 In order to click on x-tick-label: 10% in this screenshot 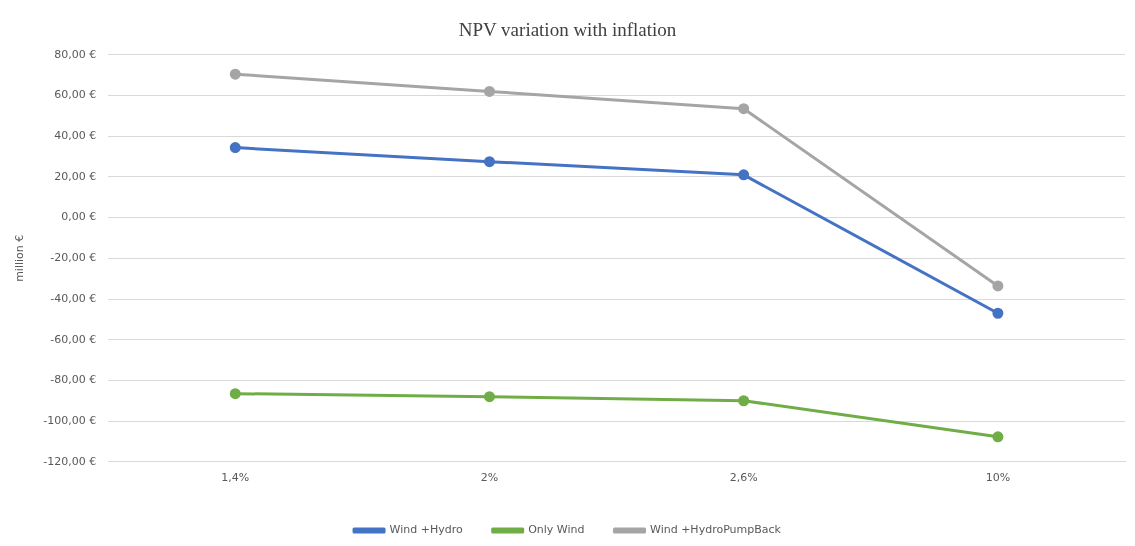, I will do `click(998, 478)`.